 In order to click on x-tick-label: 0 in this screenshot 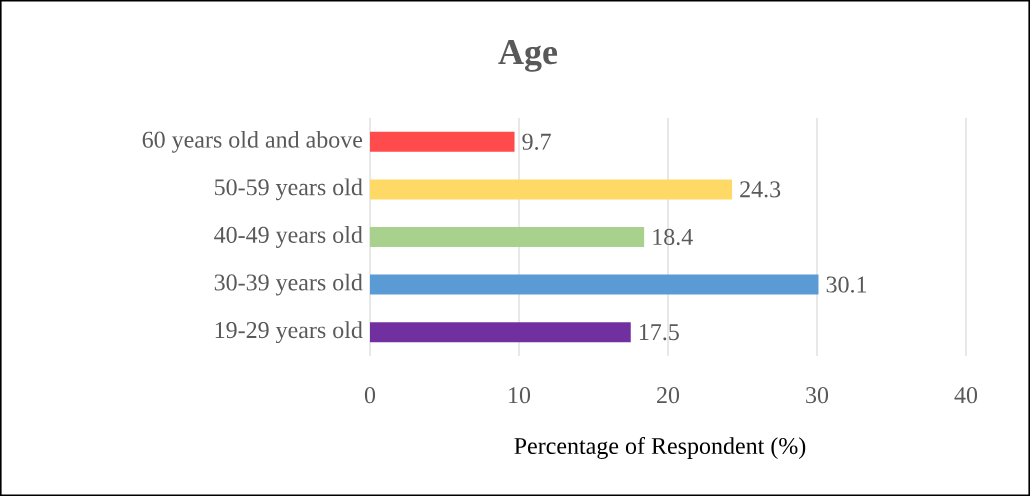, I will do `click(370, 395)`.